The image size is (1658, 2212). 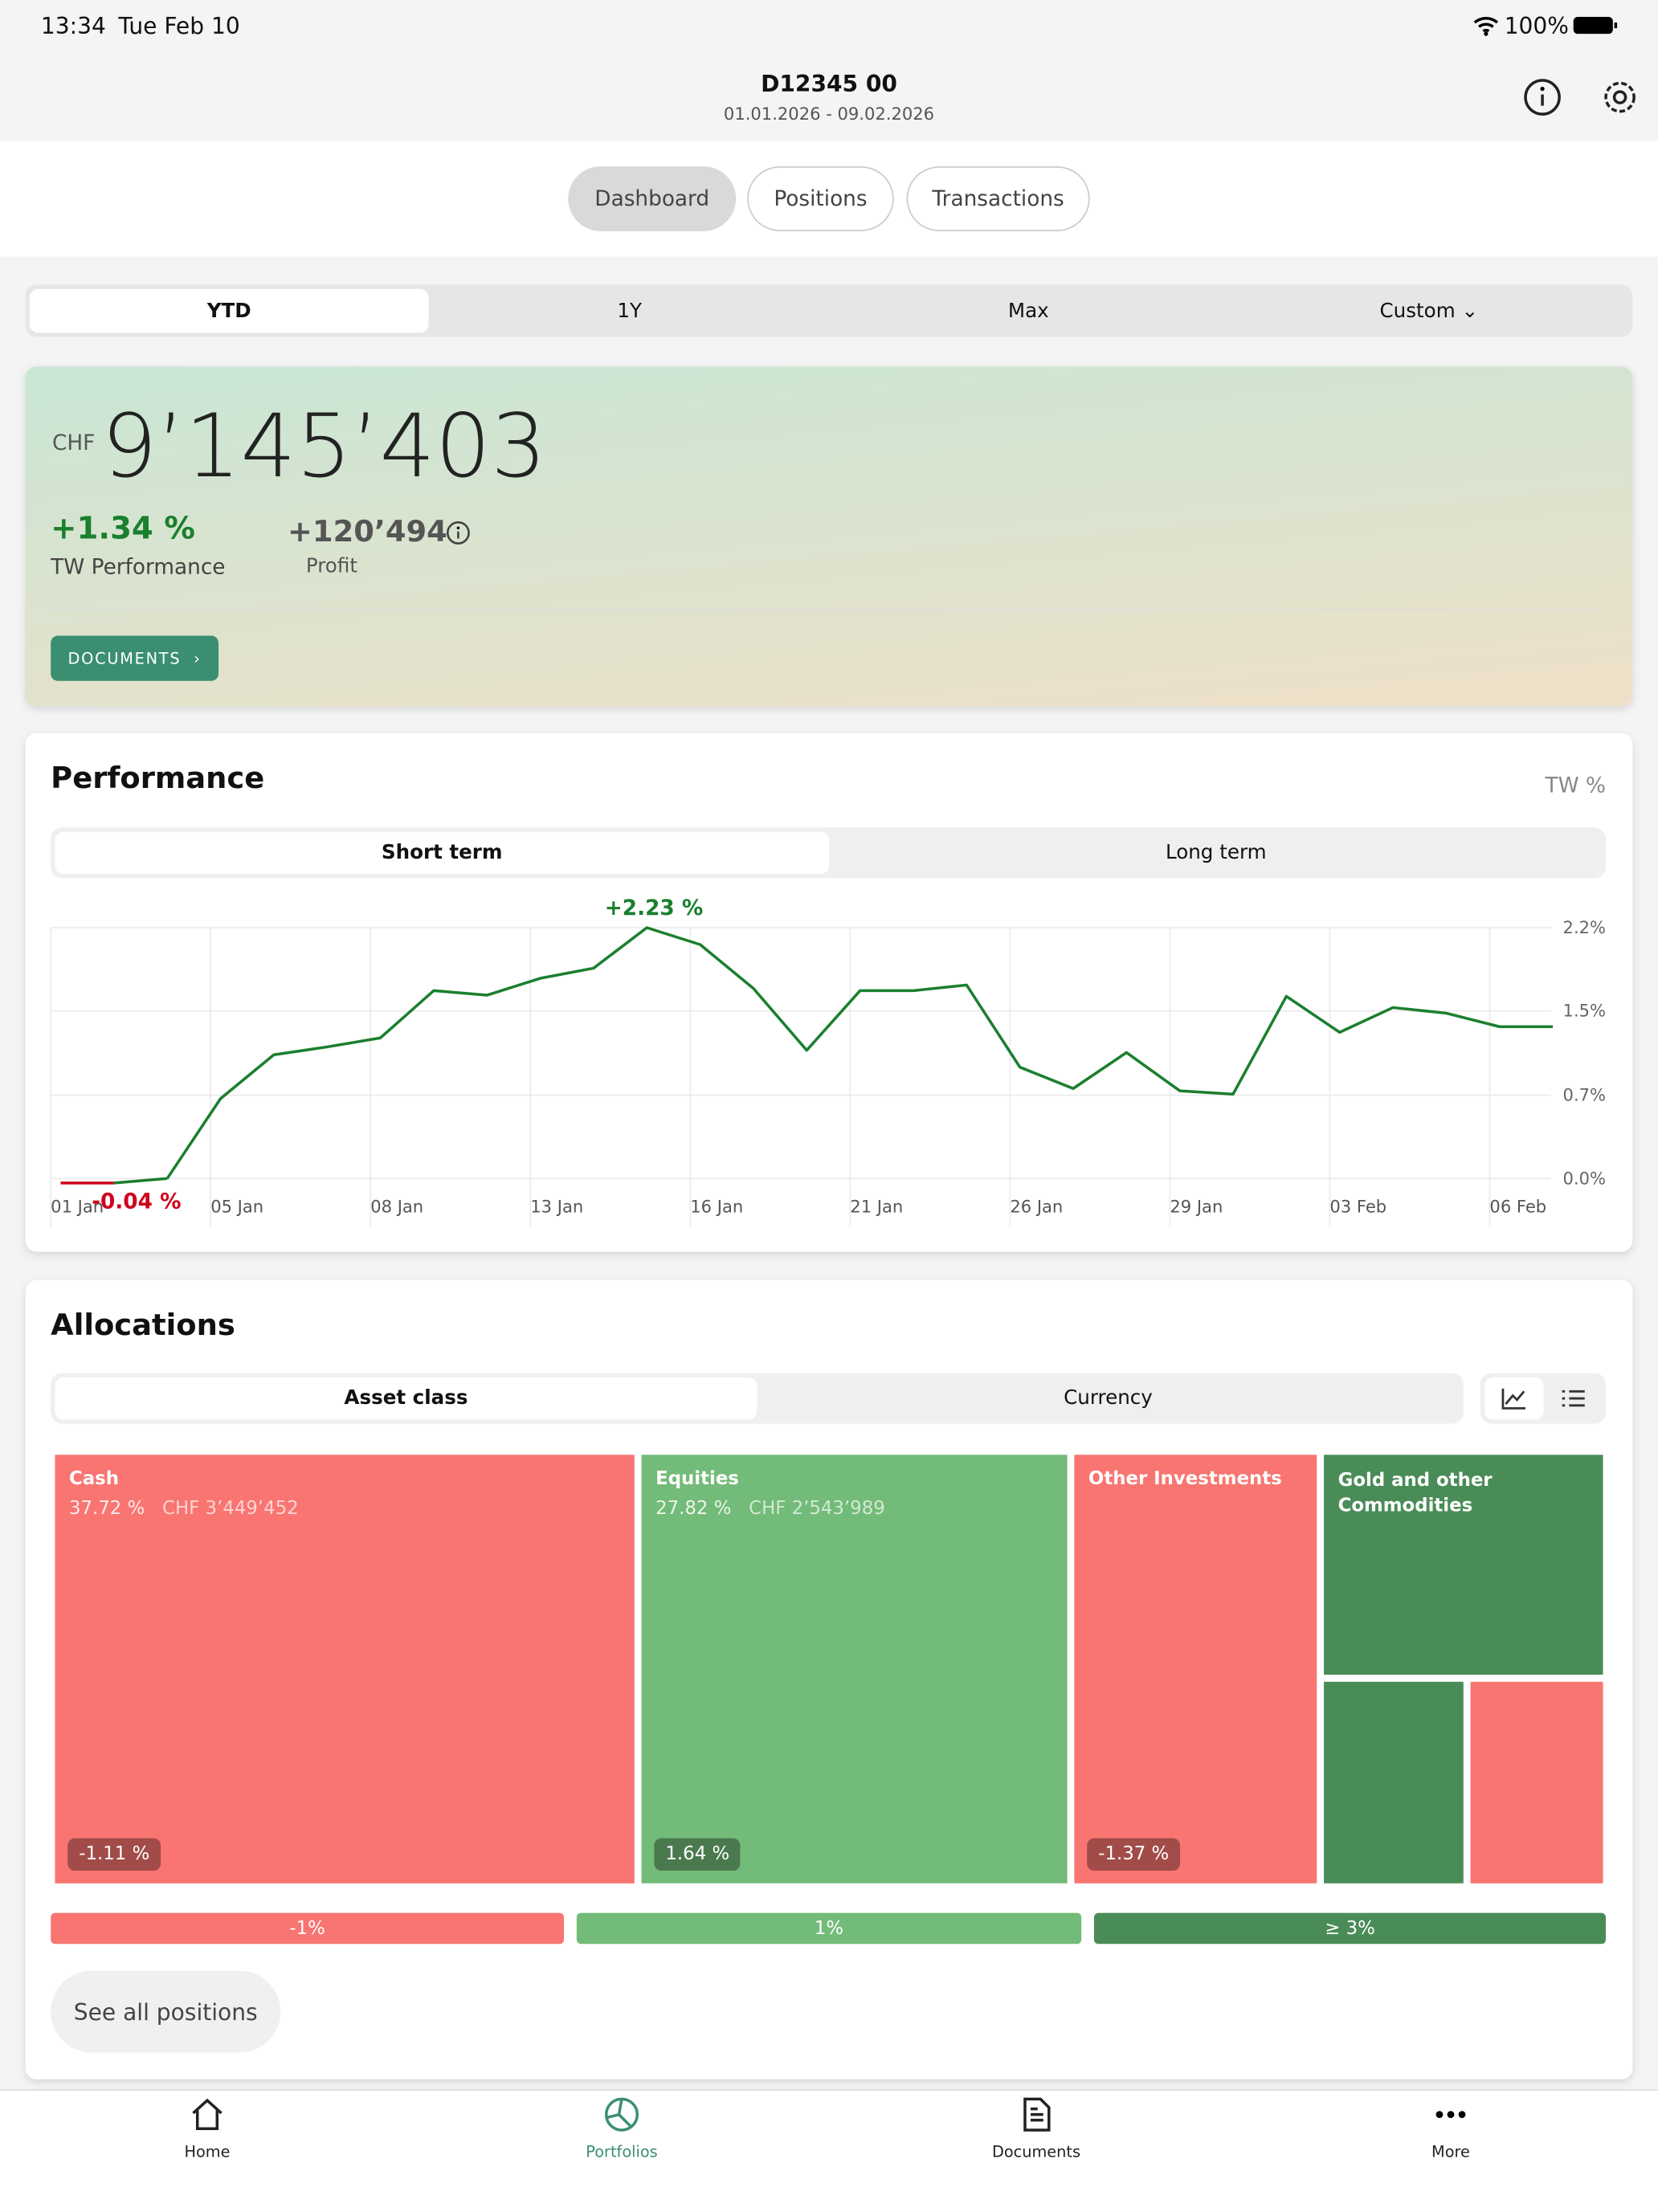 What do you see at coordinates (367, 531) in the screenshot?
I see `profit-value: +120’494` at bounding box center [367, 531].